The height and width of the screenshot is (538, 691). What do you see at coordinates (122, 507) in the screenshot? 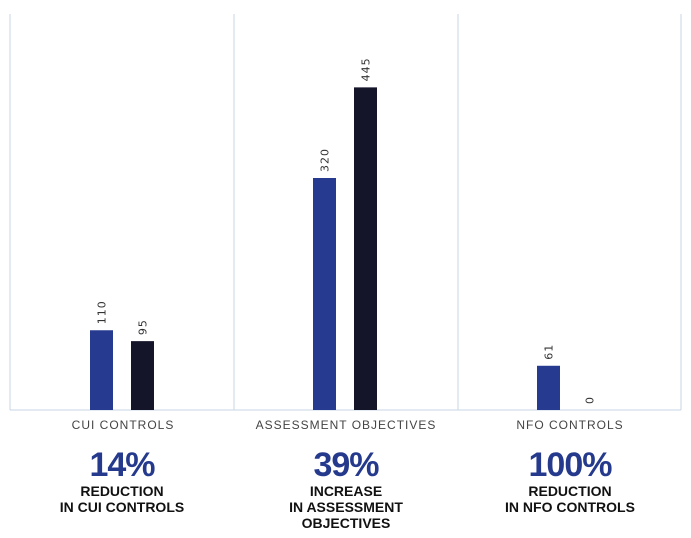
I see `stat-line-2: IN CUI CONTROLS` at bounding box center [122, 507].